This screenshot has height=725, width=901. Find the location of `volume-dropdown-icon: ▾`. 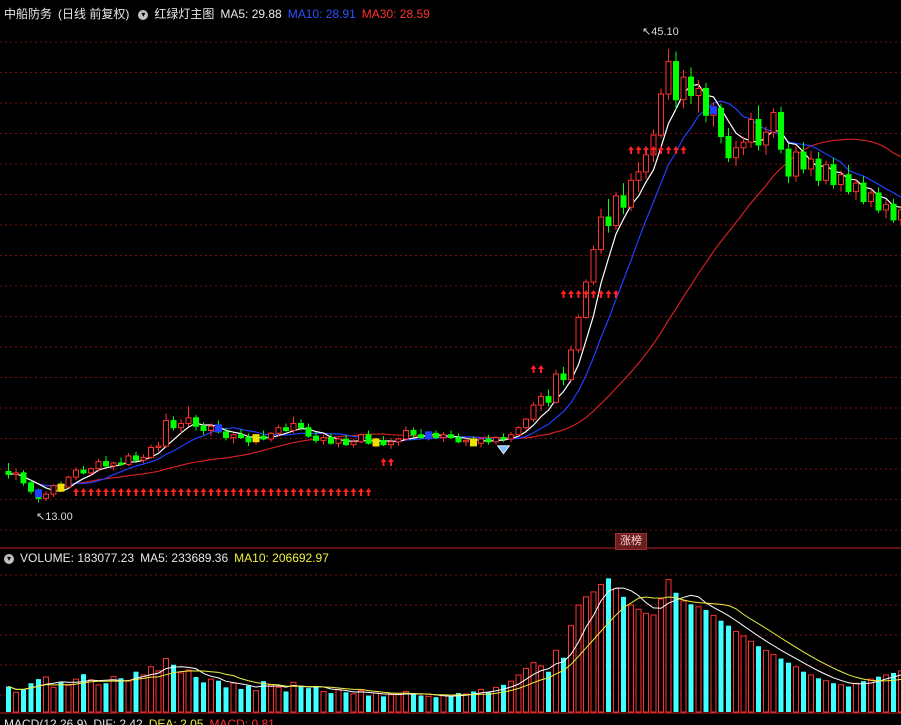

volume-dropdown-icon: ▾ is located at coordinates (9, 558).